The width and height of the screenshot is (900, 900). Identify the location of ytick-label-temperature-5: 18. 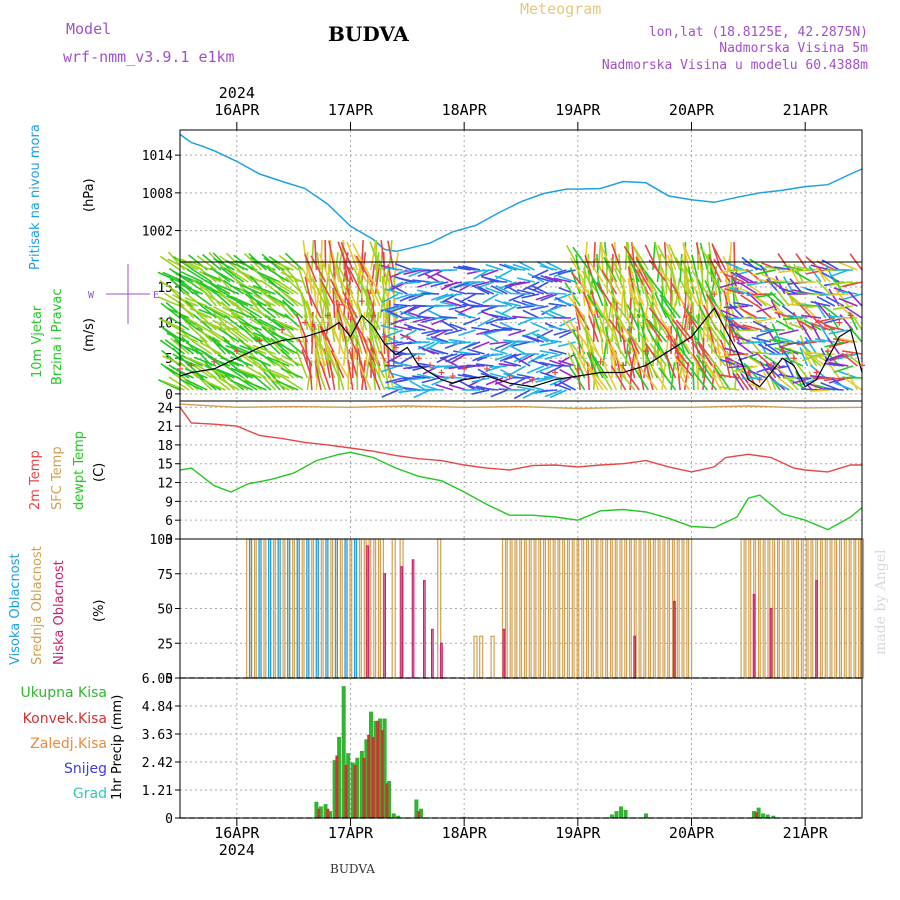
(165, 446).